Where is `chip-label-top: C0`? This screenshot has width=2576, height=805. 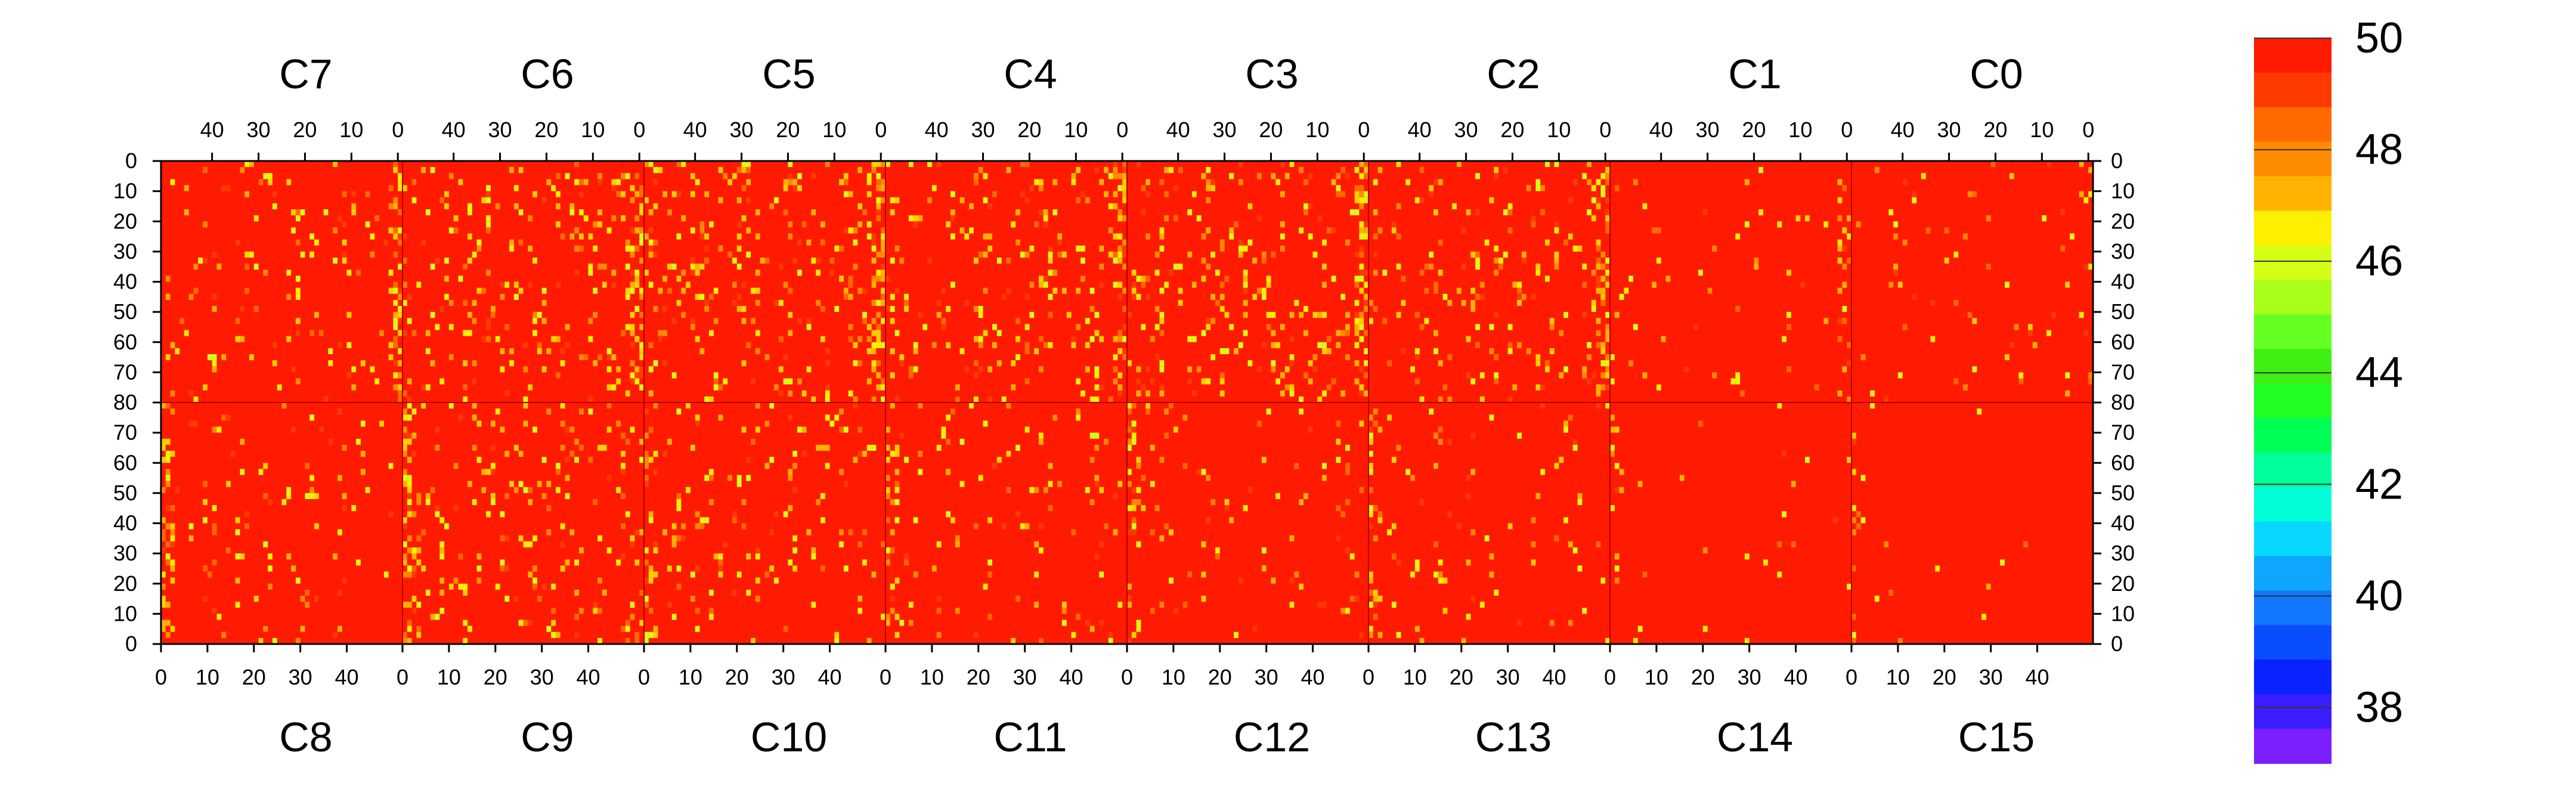
chip-label-top: C0 is located at coordinates (1996, 74).